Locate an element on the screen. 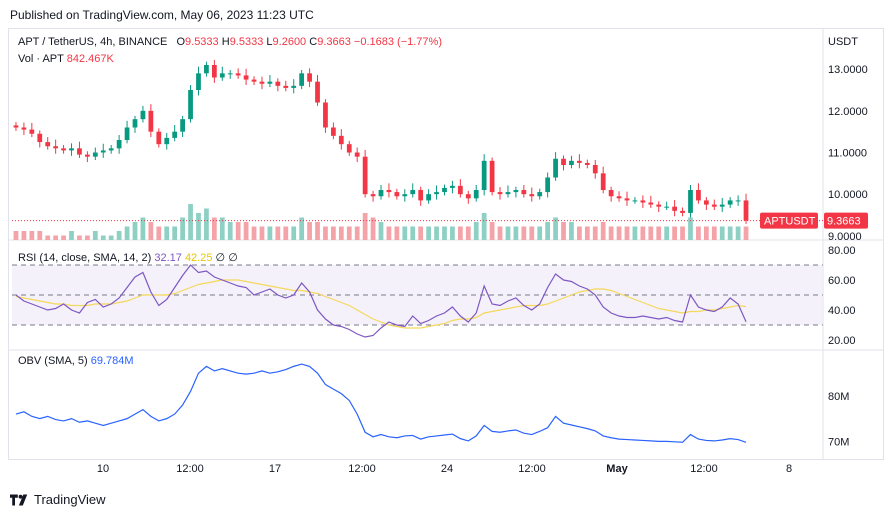 This screenshot has height=518, width=891. ohlc-high-label: H is located at coordinates (225, 42).